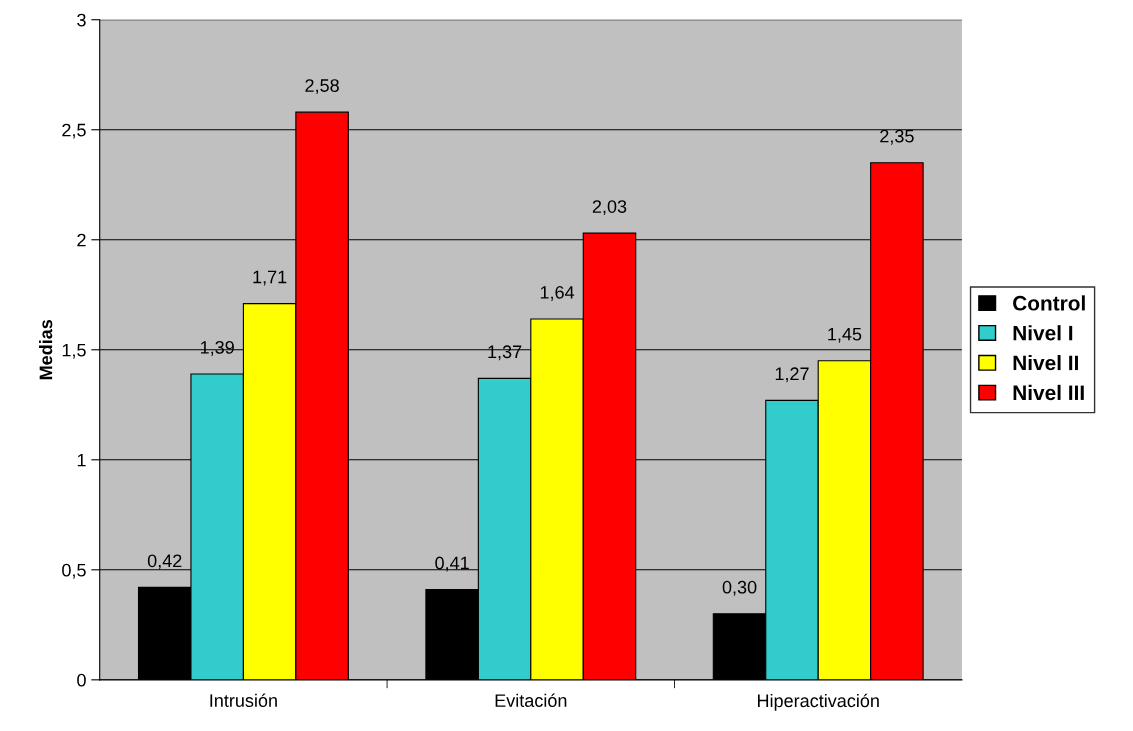 This screenshot has width=1133, height=731. What do you see at coordinates (452, 564) in the screenshot?
I see `data-label: 0,41` at bounding box center [452, 564].